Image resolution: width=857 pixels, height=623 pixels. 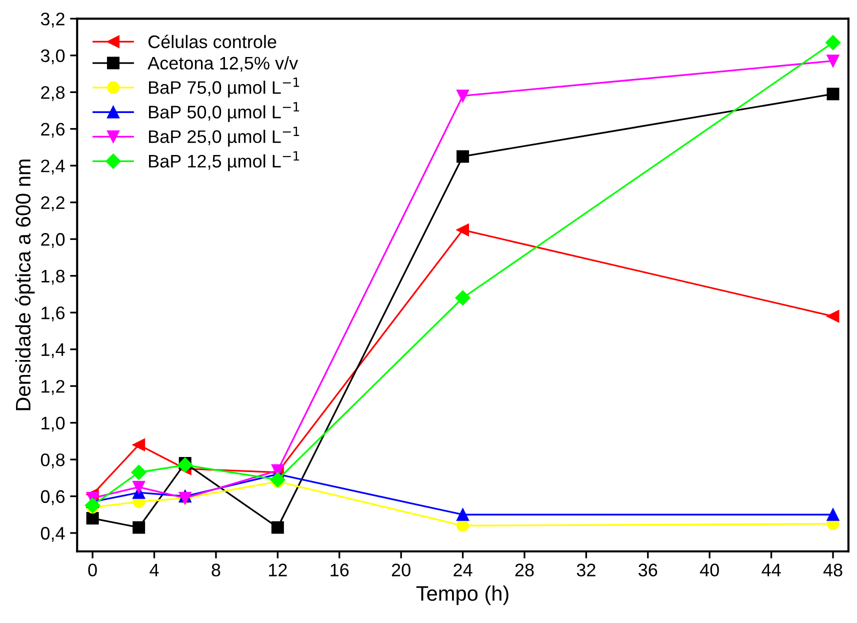 I want to click on x-tick-label: 44, so click(x=771, y=570).